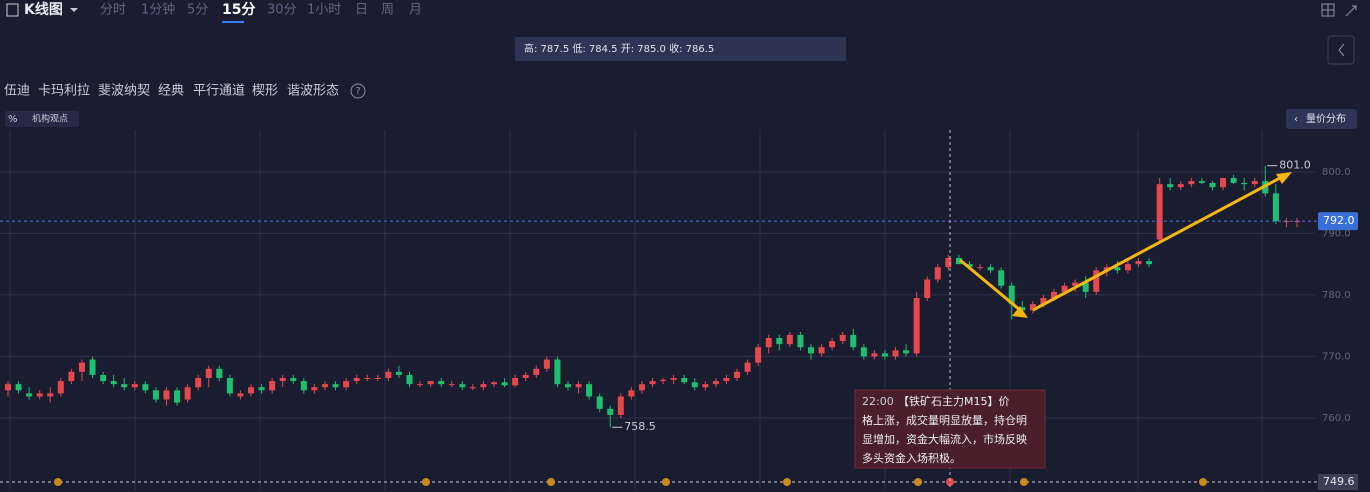 This screenshot has height=492, width=1370. Describe the element at coordinates (282, 10) in the screenshot. I see `tab: 30分` at that location.